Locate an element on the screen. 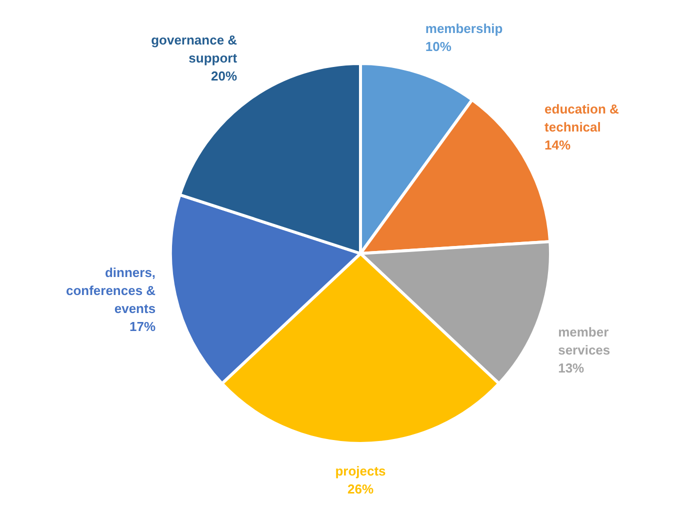 The image size is (687, 509). slice-label: membership is located at coordinates (464, 28).